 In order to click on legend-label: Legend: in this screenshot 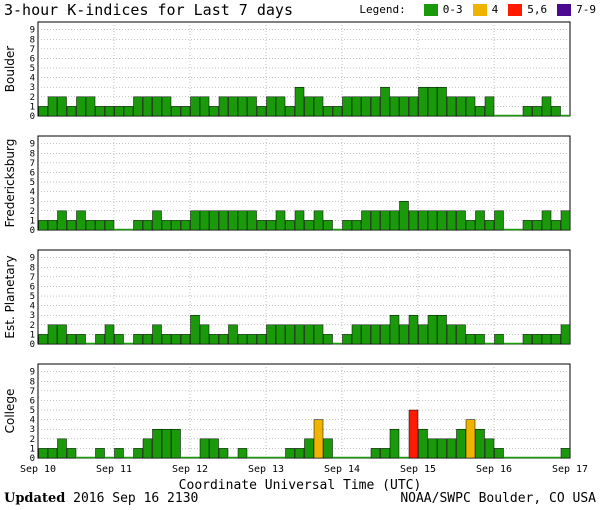, I will do `click(382, 9)`.